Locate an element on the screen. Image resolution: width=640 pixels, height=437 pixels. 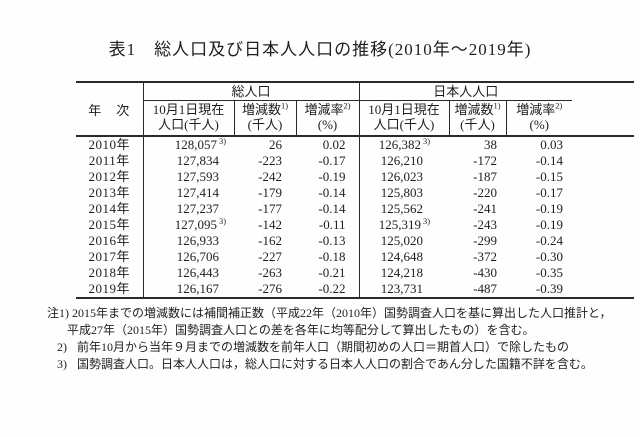
total-rate-cell: -0.19 is located at coordinates (328, 177).